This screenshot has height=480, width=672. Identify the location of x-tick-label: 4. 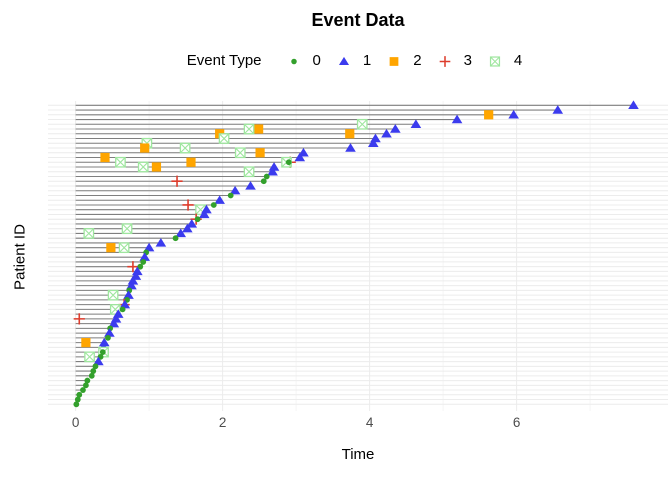
(370, 422).